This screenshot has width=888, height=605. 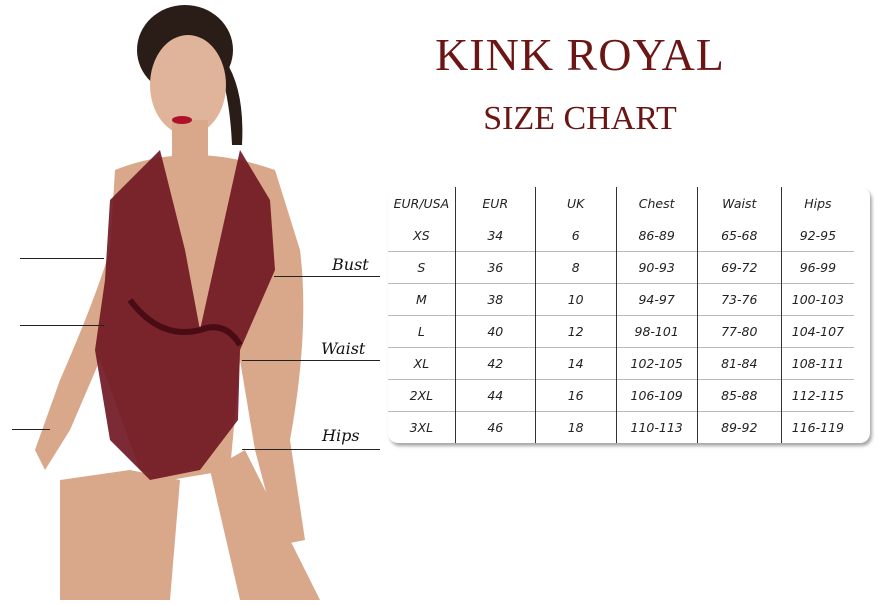 I want to click on waist-label: Waist, so click(x=343, y=348).